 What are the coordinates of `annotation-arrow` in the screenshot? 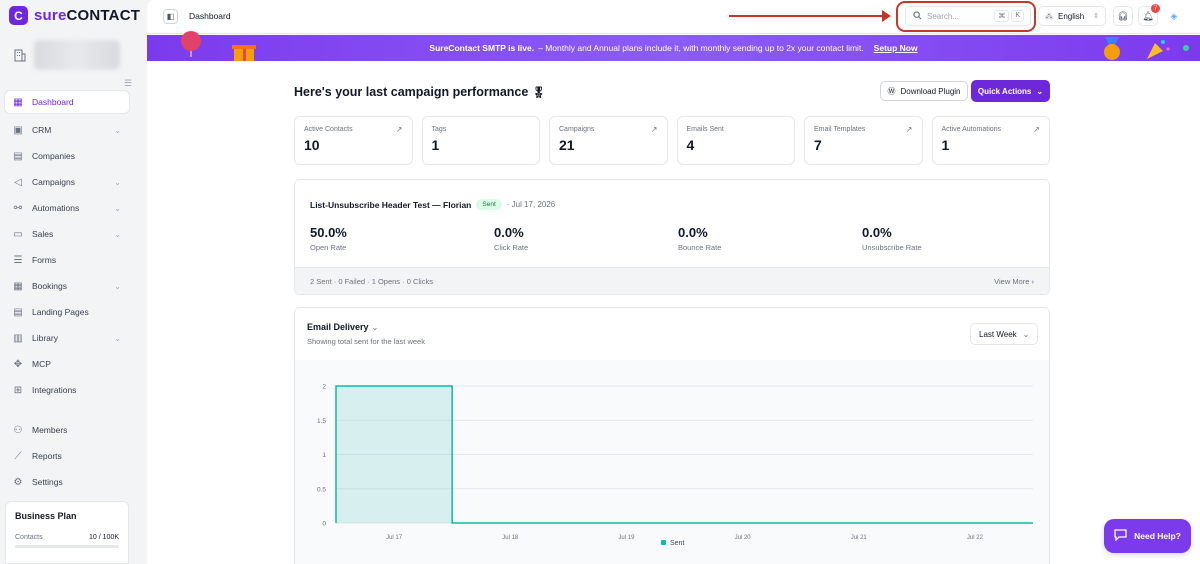 It's located at (810, 16).